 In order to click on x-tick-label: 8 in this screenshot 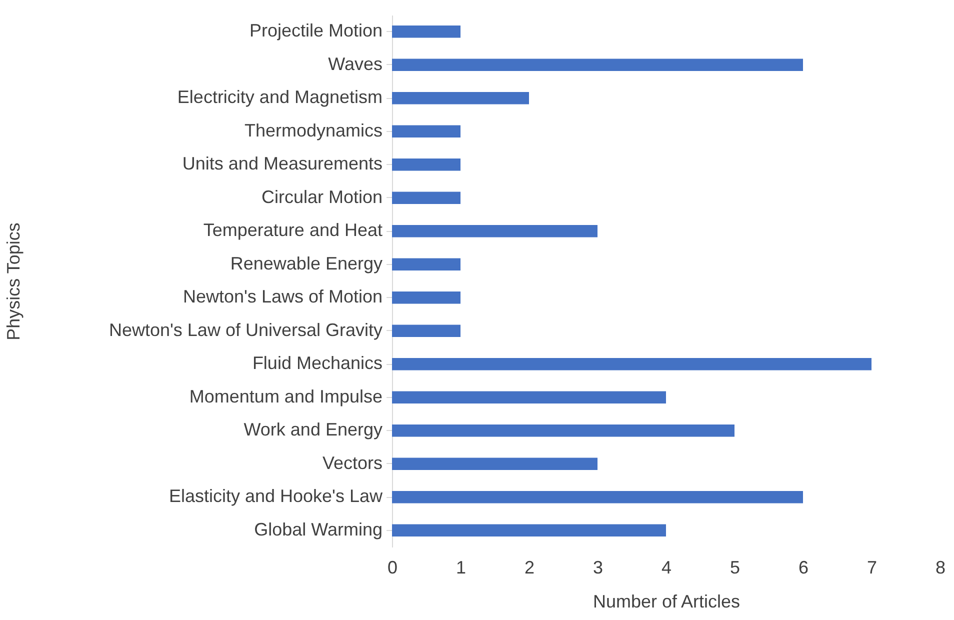, I will do `click(940, 568)`.